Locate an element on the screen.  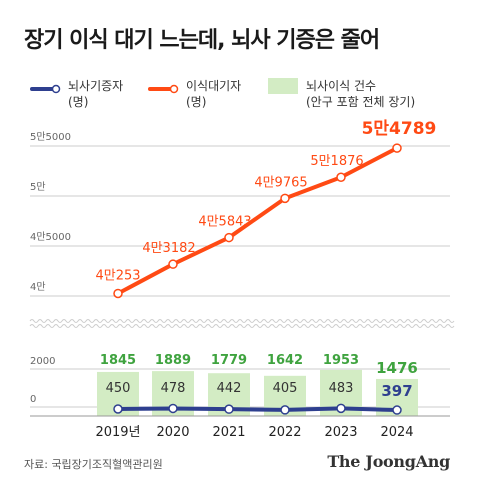
y-tick-label: 4만5000 is located at coordinates (50, 237).